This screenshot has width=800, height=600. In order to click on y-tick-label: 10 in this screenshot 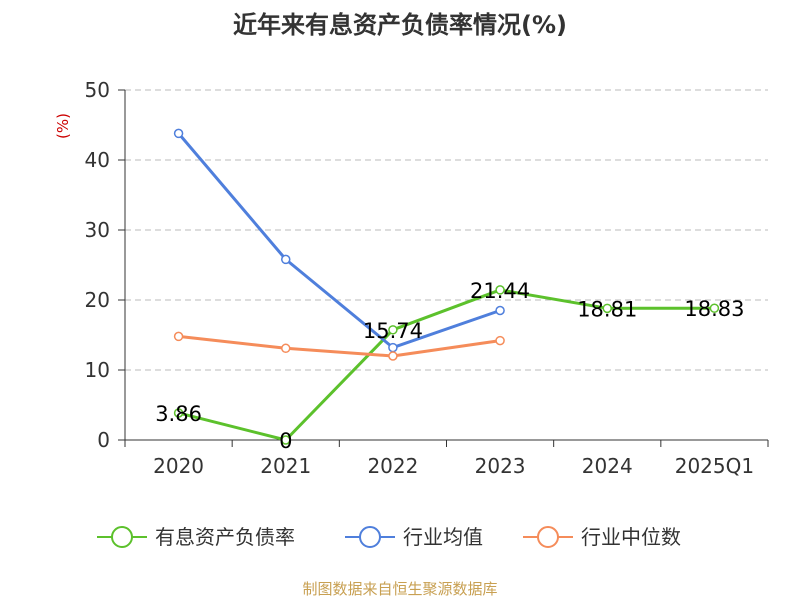, I will do `click(97, 370)`.